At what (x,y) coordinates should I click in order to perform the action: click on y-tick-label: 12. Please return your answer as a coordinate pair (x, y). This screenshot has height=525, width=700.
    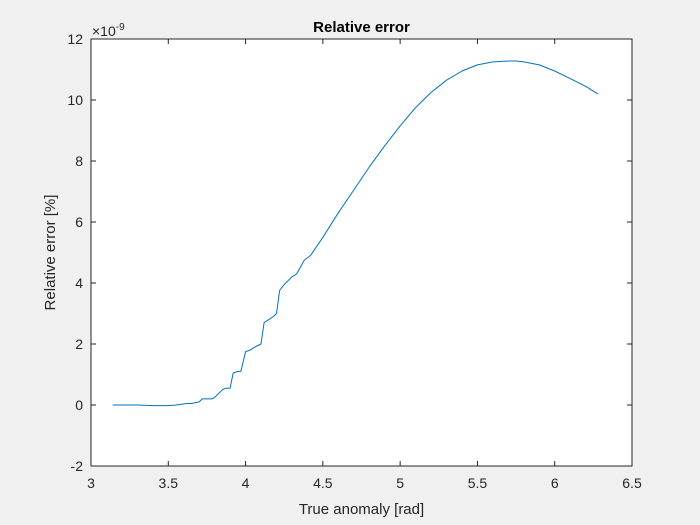
    Looking at the image, I should click on (75, 39).